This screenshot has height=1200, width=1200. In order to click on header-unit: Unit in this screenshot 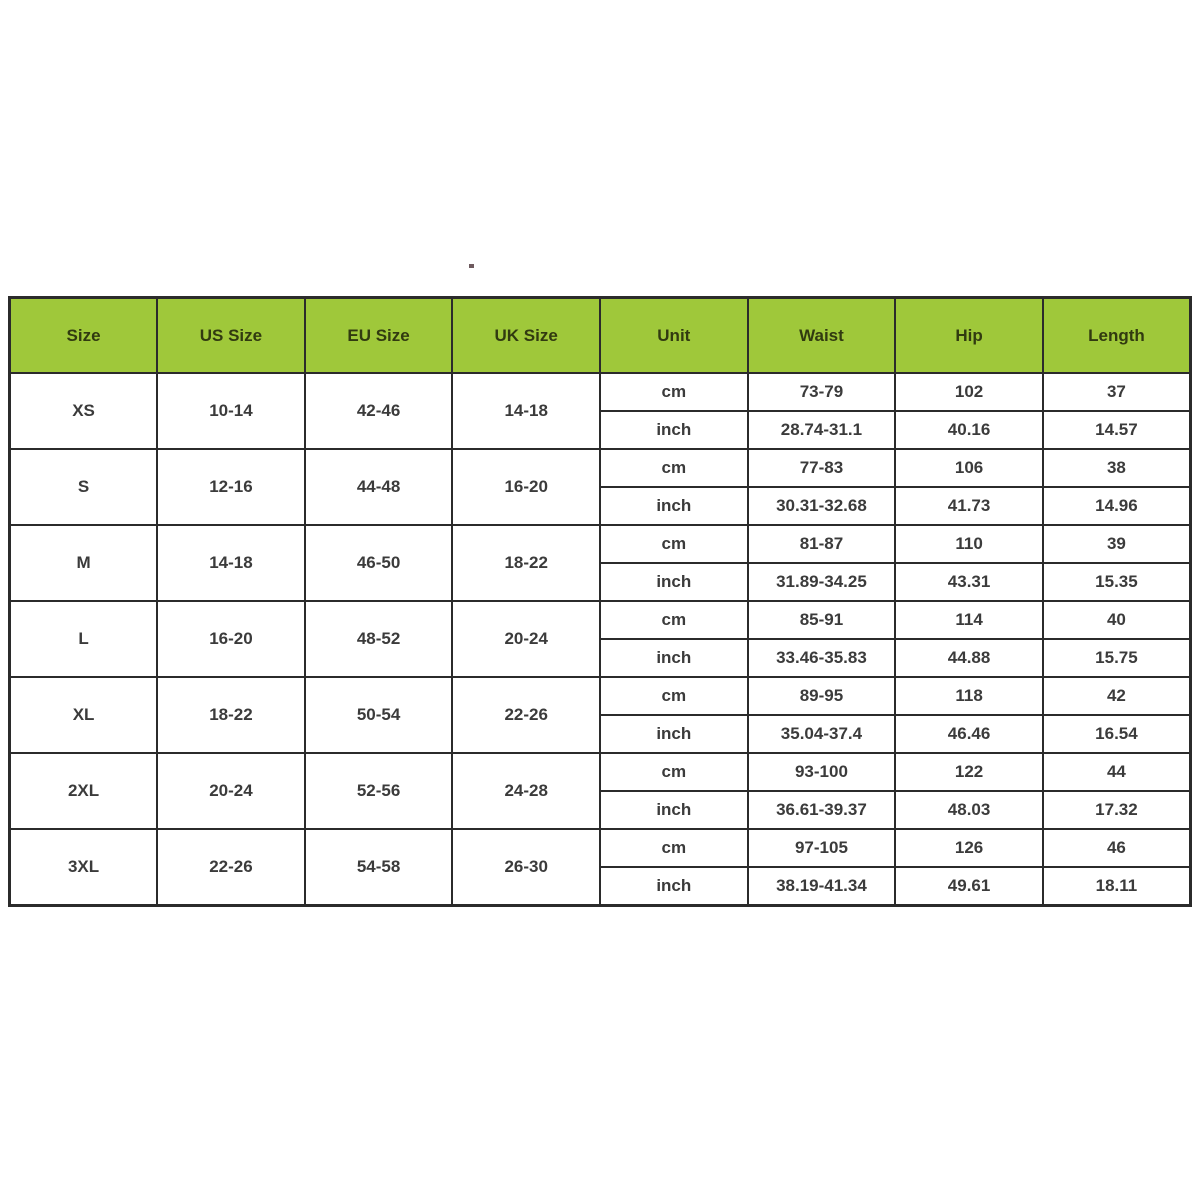, I will do `click(674, 335)`.